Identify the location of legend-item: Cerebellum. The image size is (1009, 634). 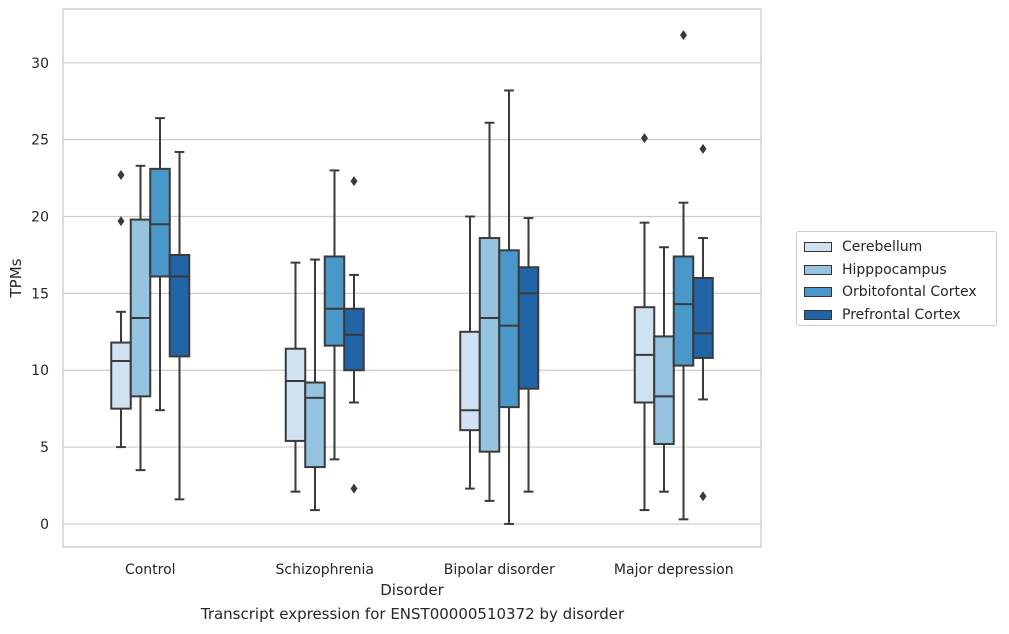
(900, 247).